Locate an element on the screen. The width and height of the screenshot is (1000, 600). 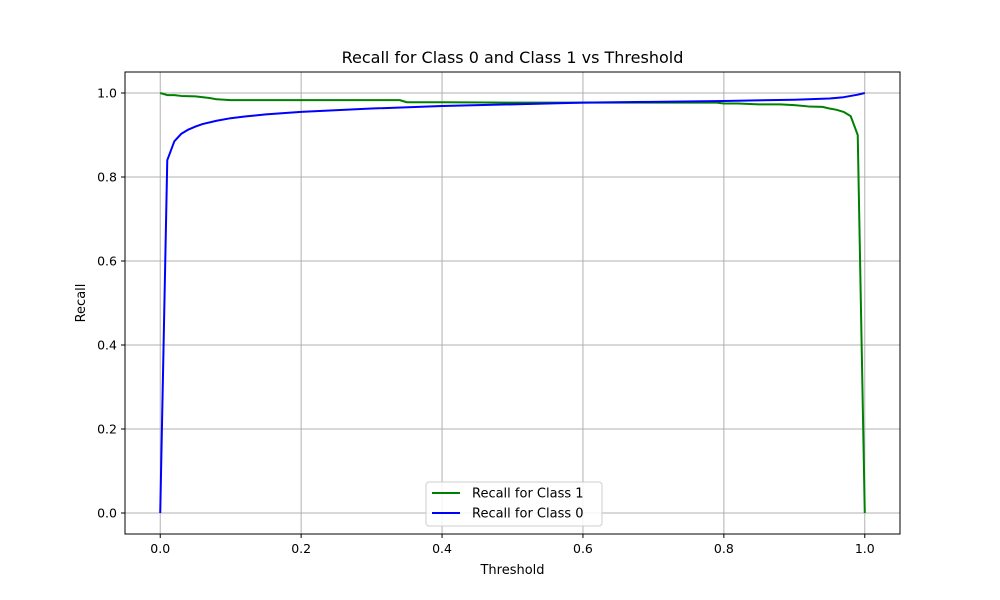
y-tick-label: 0.0 is located at coordinates (107, 513).